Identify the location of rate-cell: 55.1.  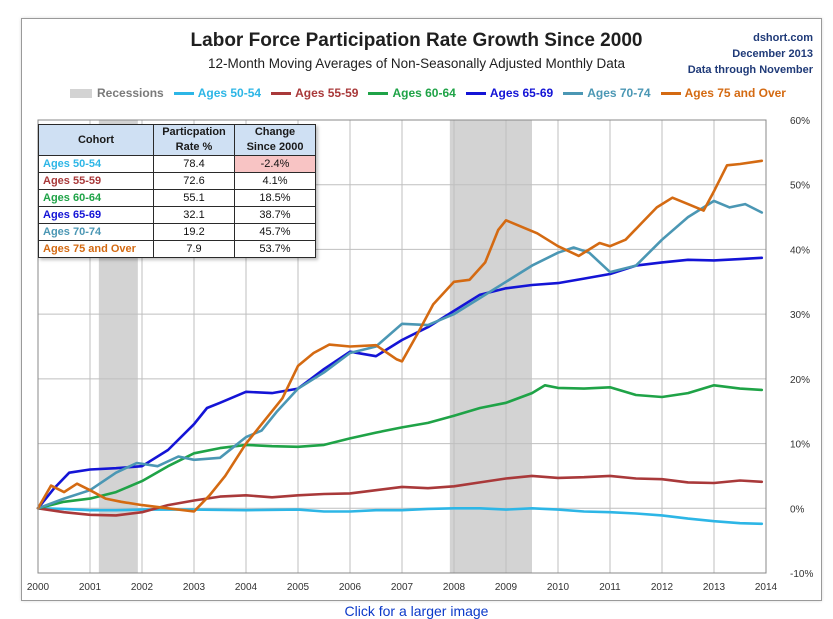
(194, 198).